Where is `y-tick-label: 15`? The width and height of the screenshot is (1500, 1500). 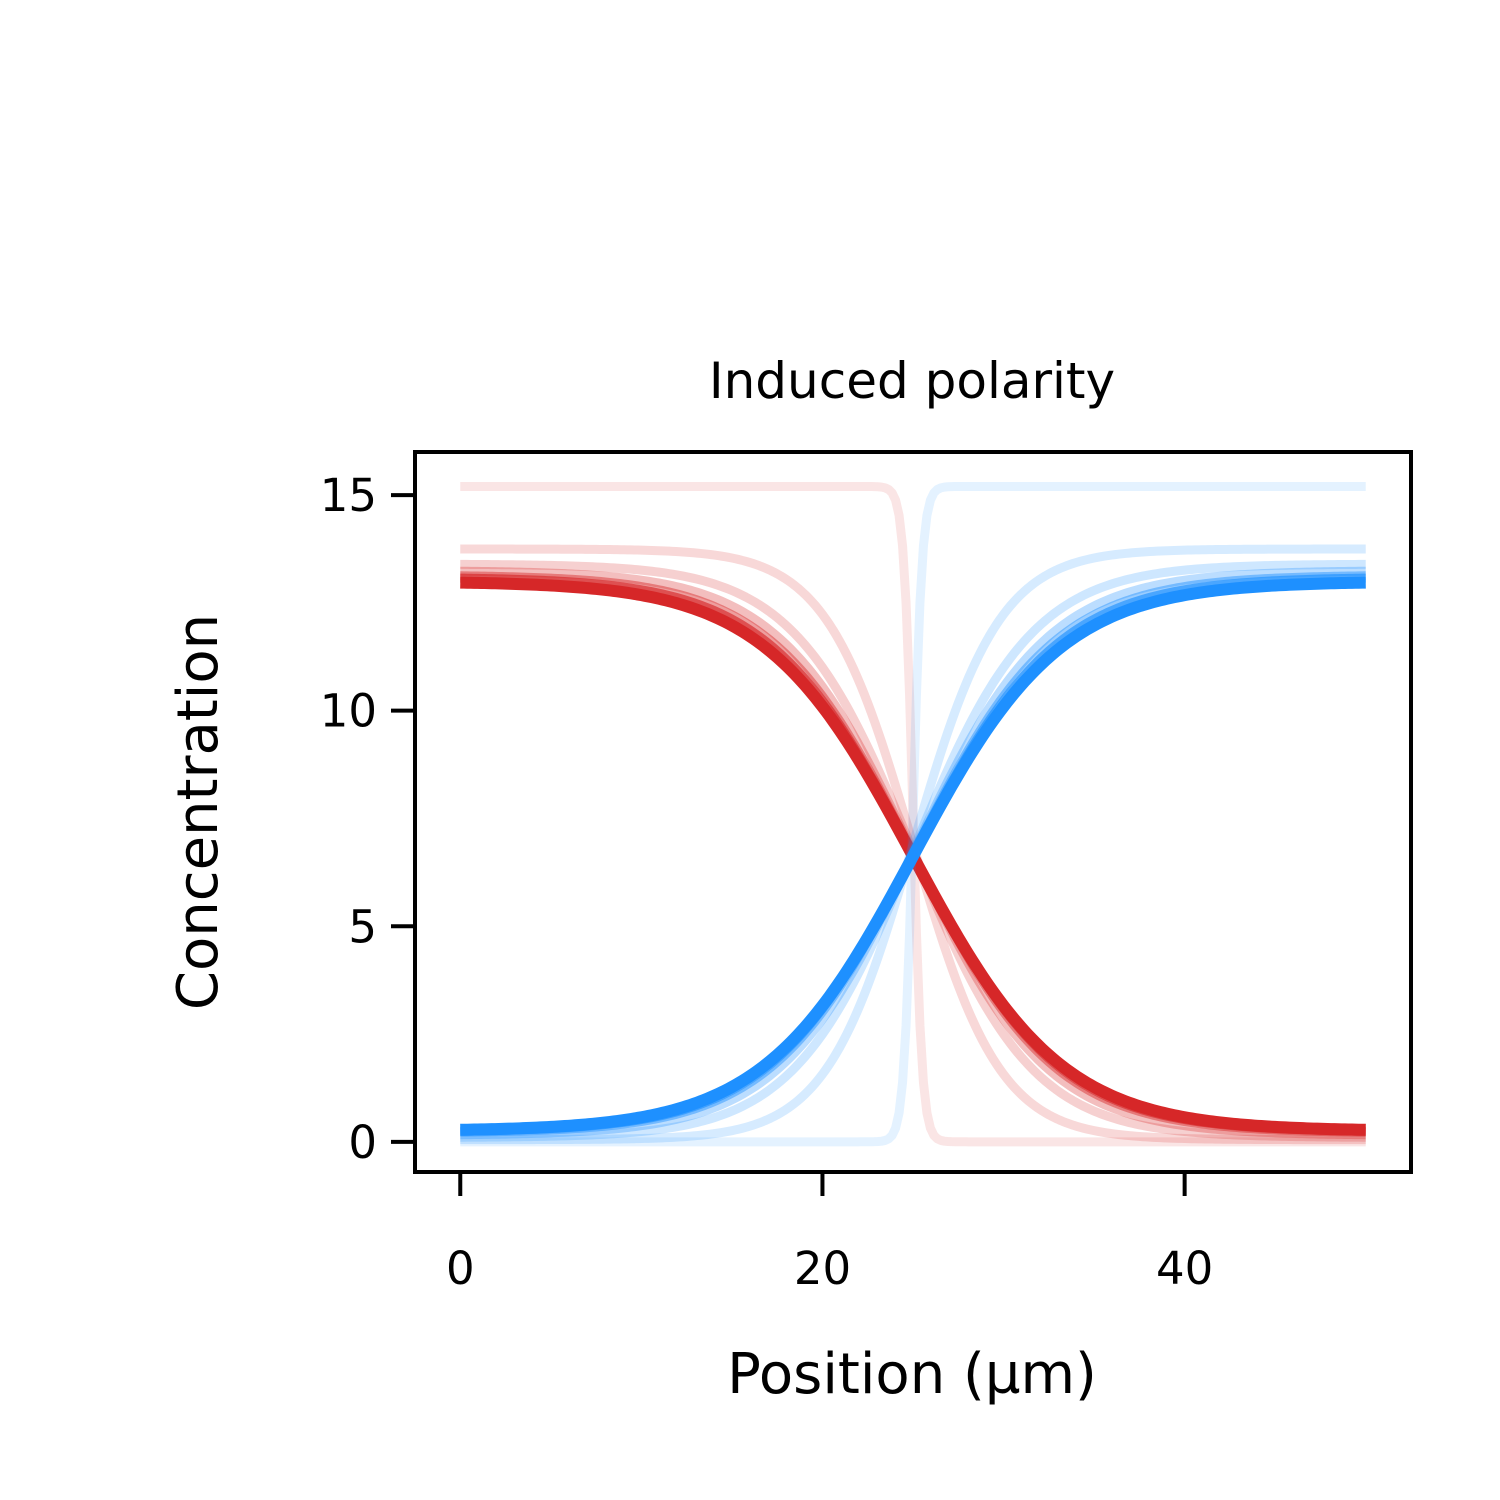 y-tick-label: 15 is located at coordinates (348, 495).